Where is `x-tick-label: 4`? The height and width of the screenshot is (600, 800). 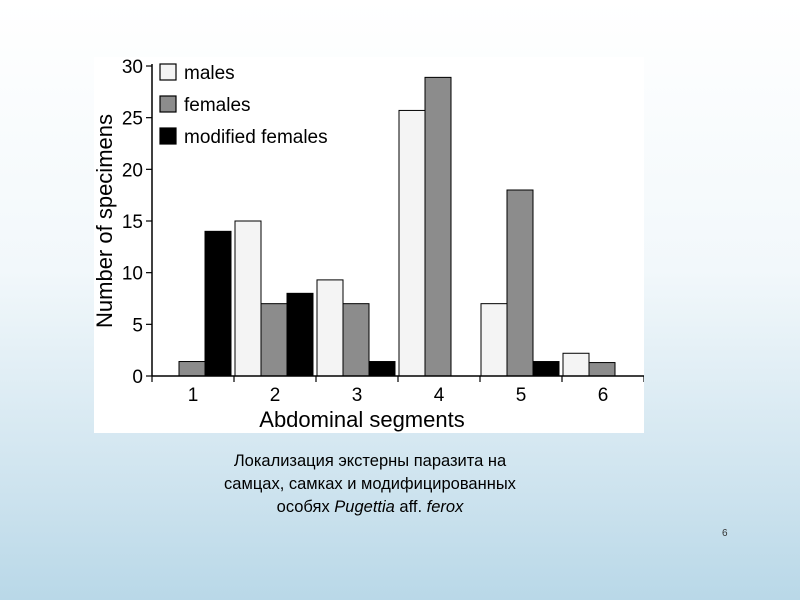 x-tick-label: 4 is located at coordinates (439, 395).